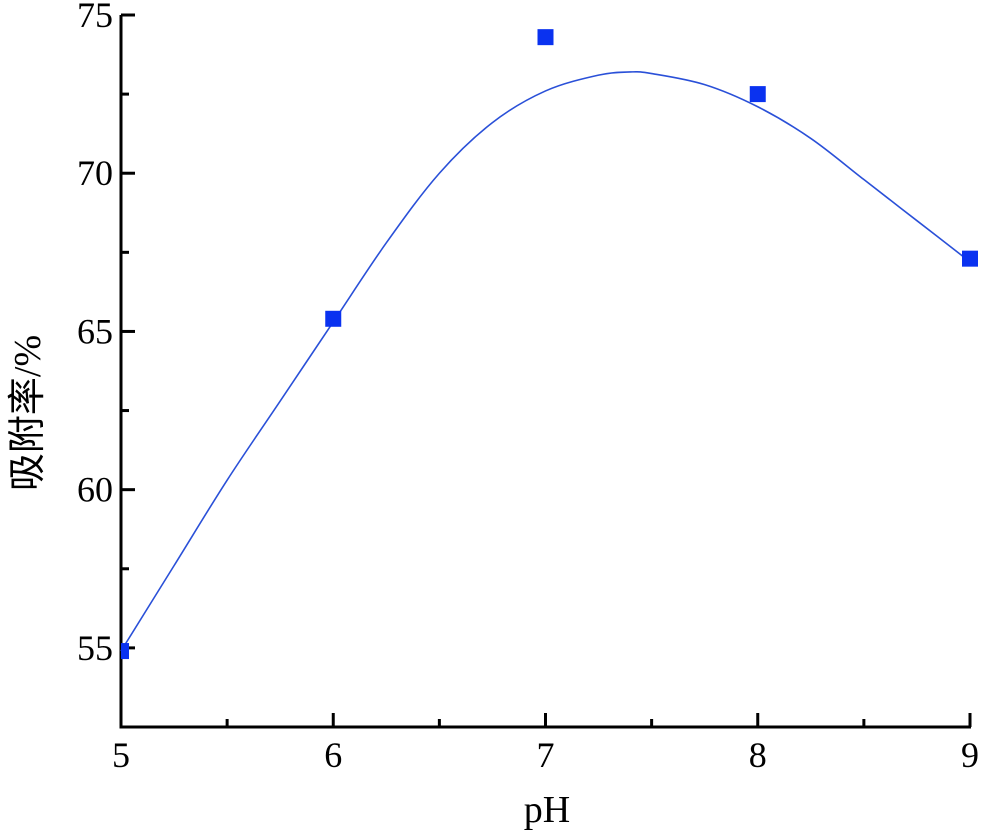 This screenshot has height=833, width=1000. I want to click on y-axis-title: 吸附率/%, so click(28, 413).